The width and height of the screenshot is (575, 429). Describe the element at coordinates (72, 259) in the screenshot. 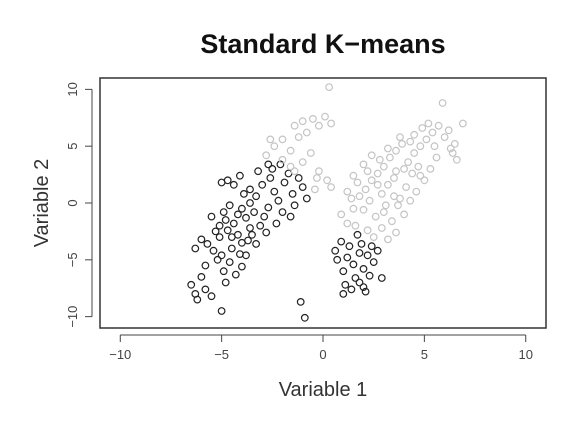

I see `y-tick-label: −5` at that location.